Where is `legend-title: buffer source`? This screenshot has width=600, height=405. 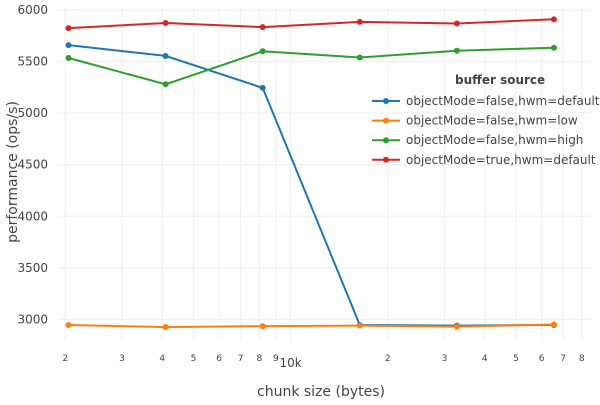 legend-title: buffer source is located at coordinates (500, 80).